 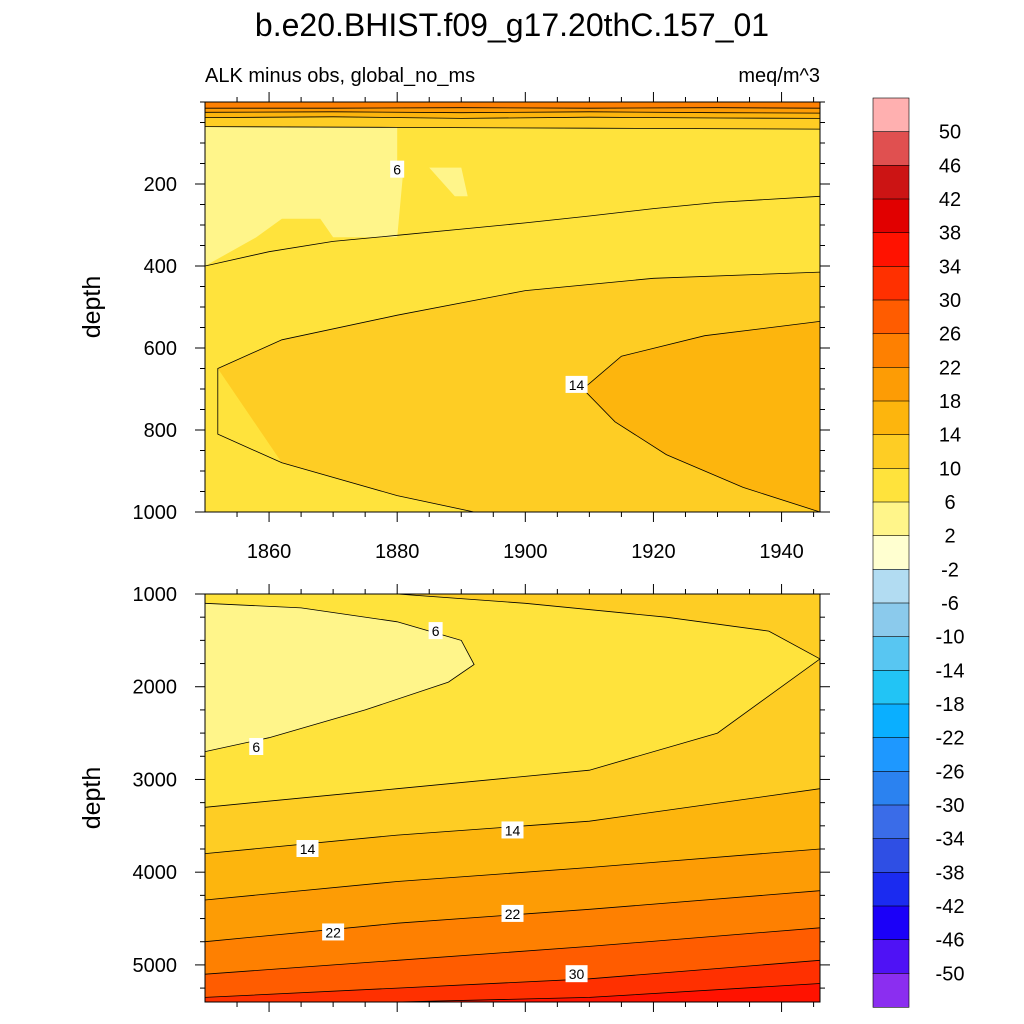 I want to click on y-tick-label: 4000, so click(x=155, y=873).